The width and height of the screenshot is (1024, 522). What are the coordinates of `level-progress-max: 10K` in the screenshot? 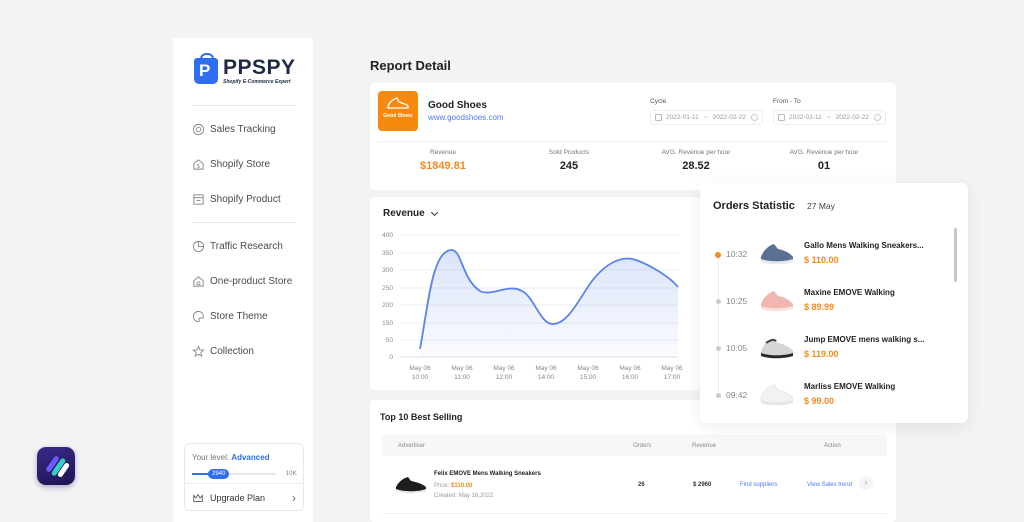 It's located at (291, 473).